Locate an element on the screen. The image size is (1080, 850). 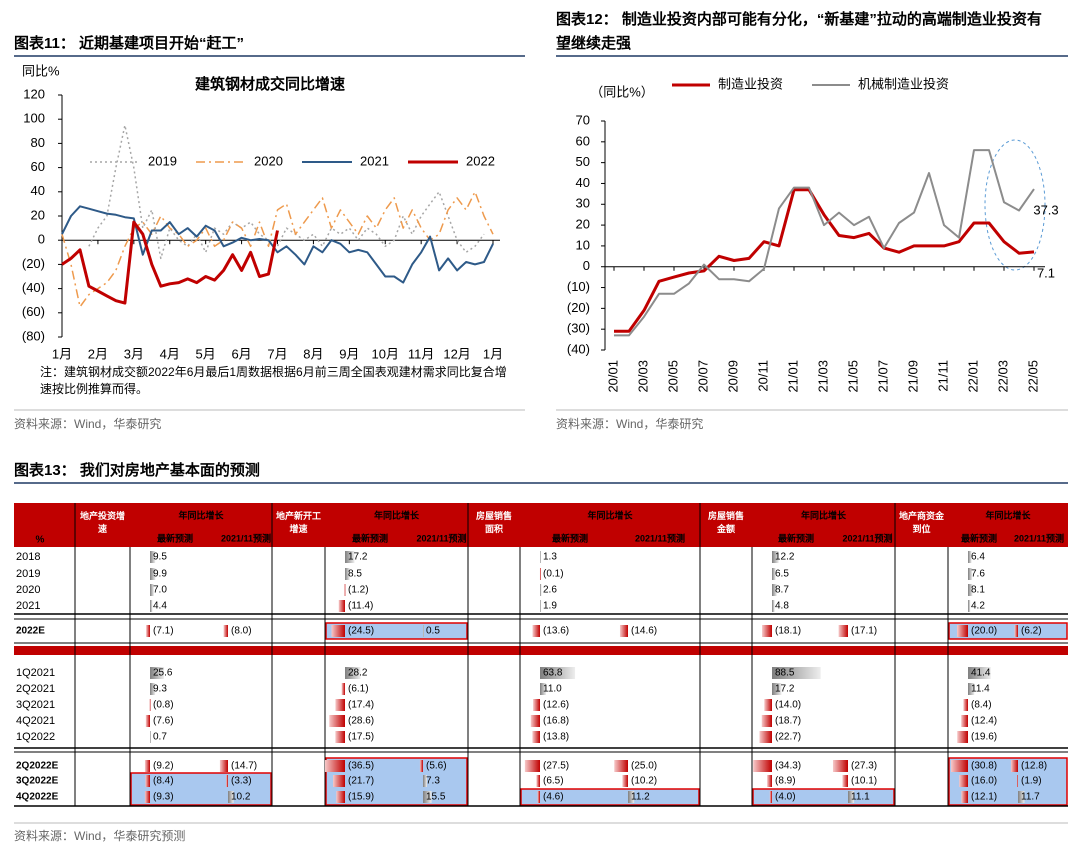
y-tick-label: (60) is located at coordinates (33, 311).